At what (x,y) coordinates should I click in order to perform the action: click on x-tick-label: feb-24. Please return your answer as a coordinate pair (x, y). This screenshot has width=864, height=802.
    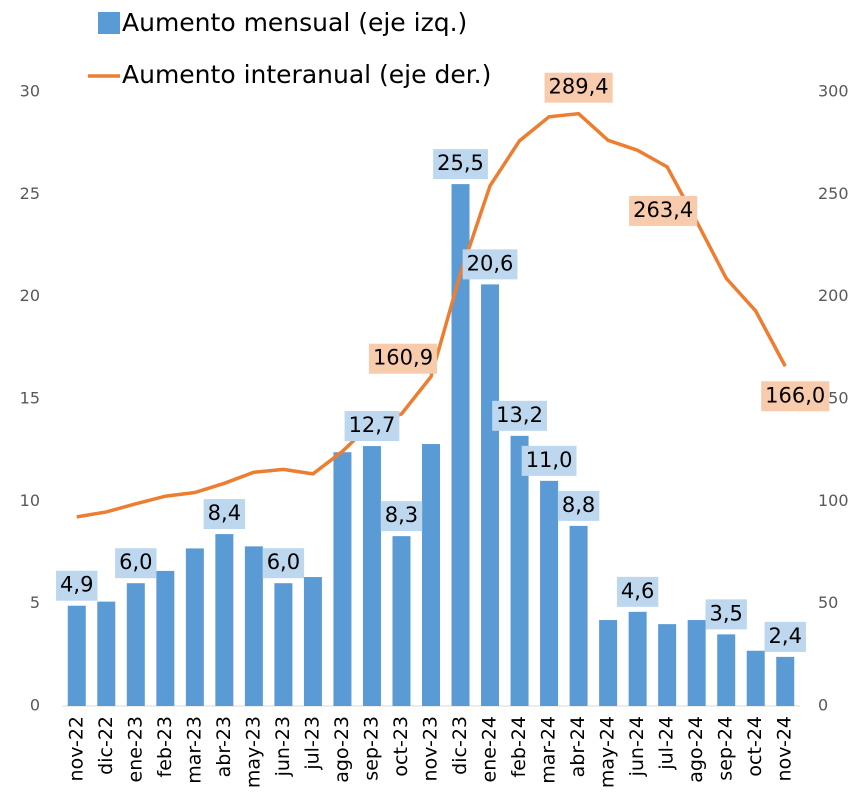
    Looking at the image, I should click on (519, 746).